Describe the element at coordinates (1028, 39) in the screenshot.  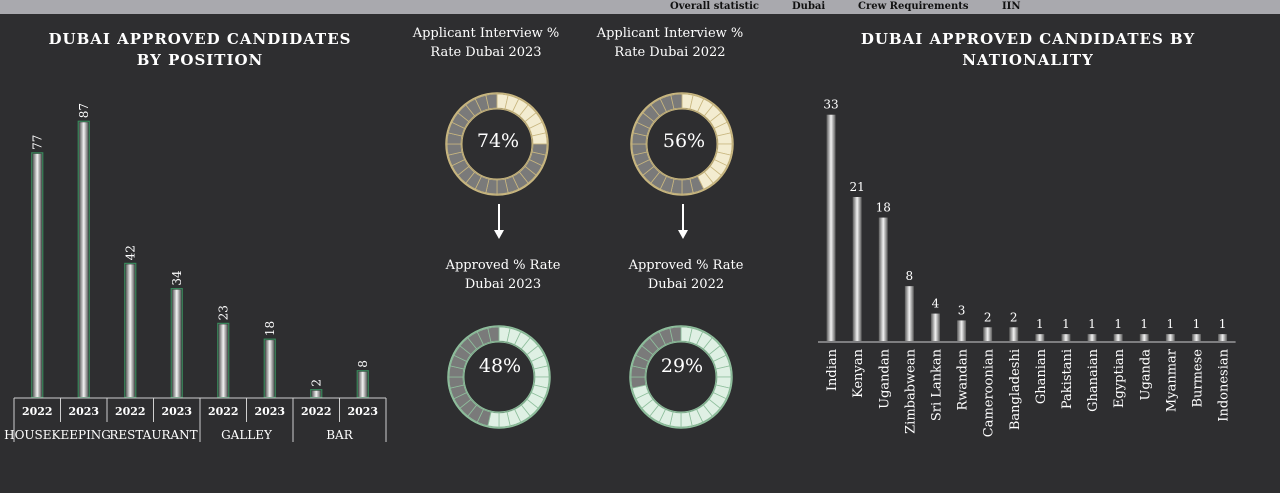
I see `nationality-chart-title-line1: DUBAI APPROVED CANDIDATES BY` at that location.